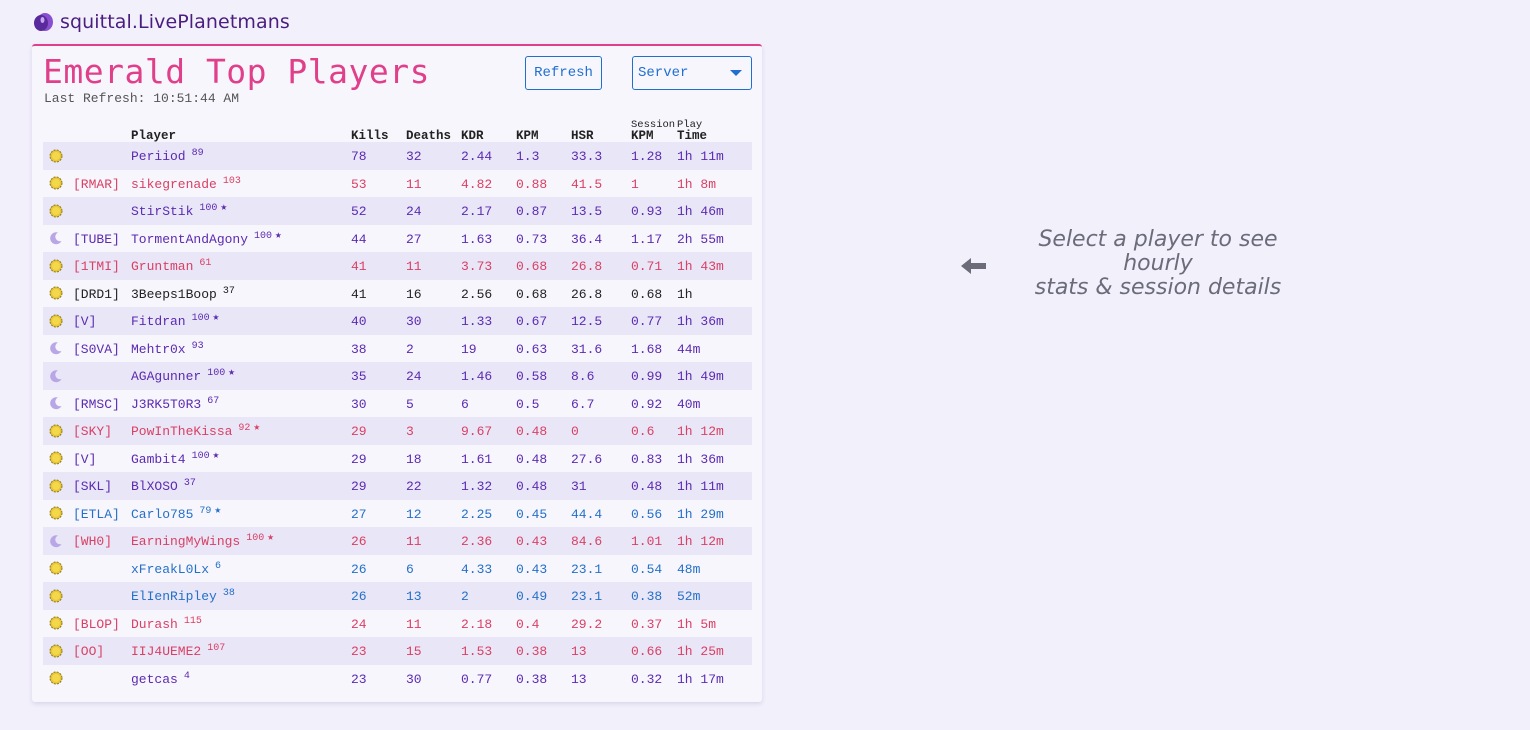 The height and width of the screenshot is (730, 1530). What do you see at coordinates (171, 266) in the screenshot?
I see `player-name-cell: Gruntman 61` at bounding box center [171, 266].